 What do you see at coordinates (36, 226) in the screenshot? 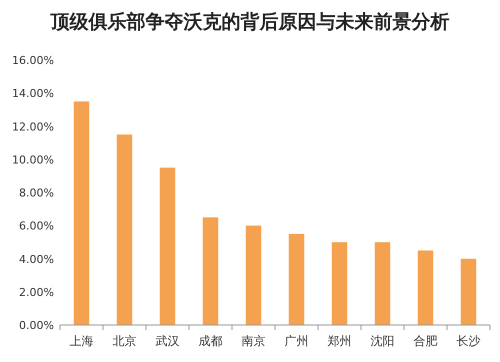
I see `y-tick-label: 6.00%` at bounding box center [36, 226].